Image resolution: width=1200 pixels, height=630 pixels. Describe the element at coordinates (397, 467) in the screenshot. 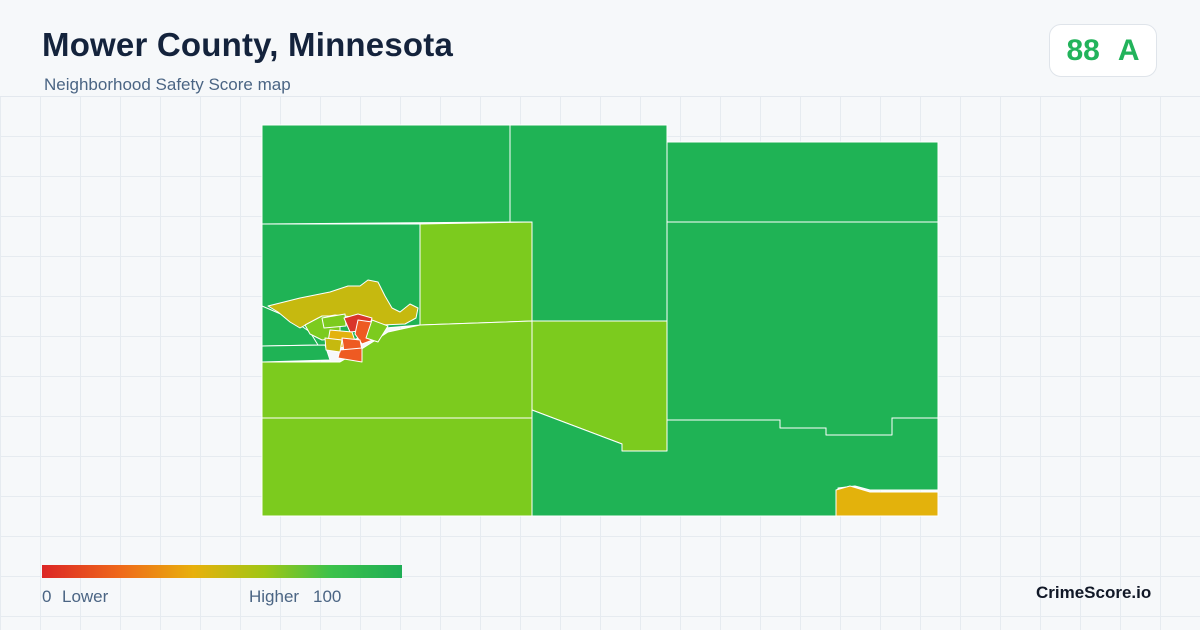

I see `region-southwest` at that location.